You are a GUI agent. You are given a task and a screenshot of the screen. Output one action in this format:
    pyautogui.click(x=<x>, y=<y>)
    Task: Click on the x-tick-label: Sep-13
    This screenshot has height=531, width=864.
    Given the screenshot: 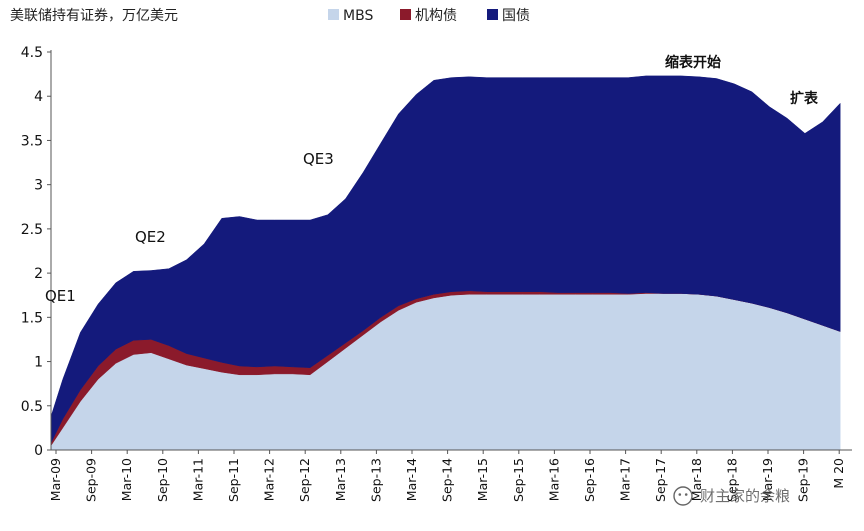 What is the action you would take?
    pyautogui.click(x=375, y=480)
    